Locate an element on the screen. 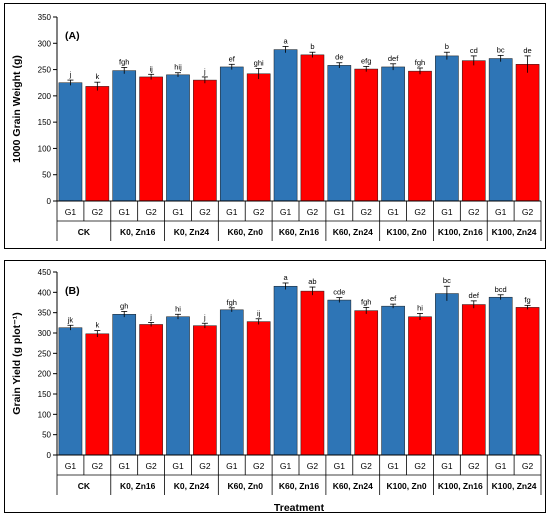 The height and width of the screenshot is (521, 550). y-tick-label: 200 is located at coordinates (45, 374).